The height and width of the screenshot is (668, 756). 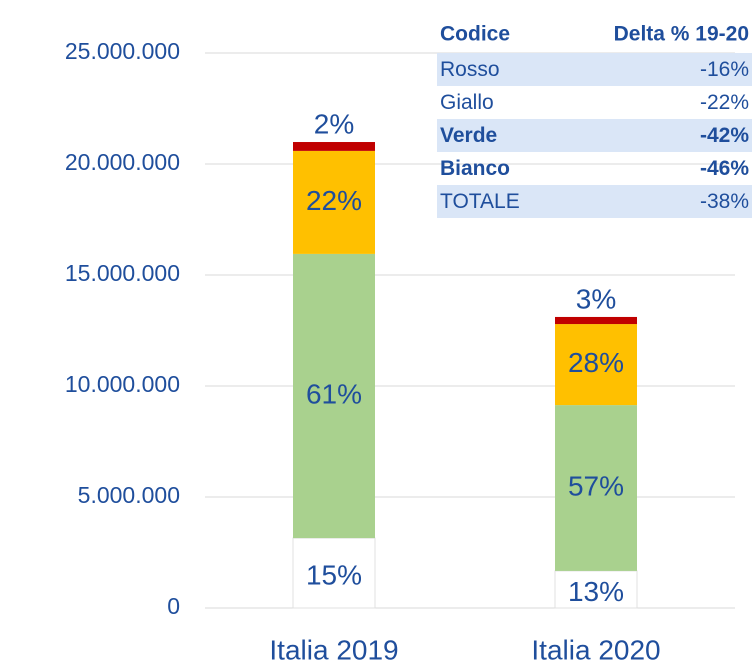 I want to click on y-tick-label: 20.000.000, so click(x=122, y=162).